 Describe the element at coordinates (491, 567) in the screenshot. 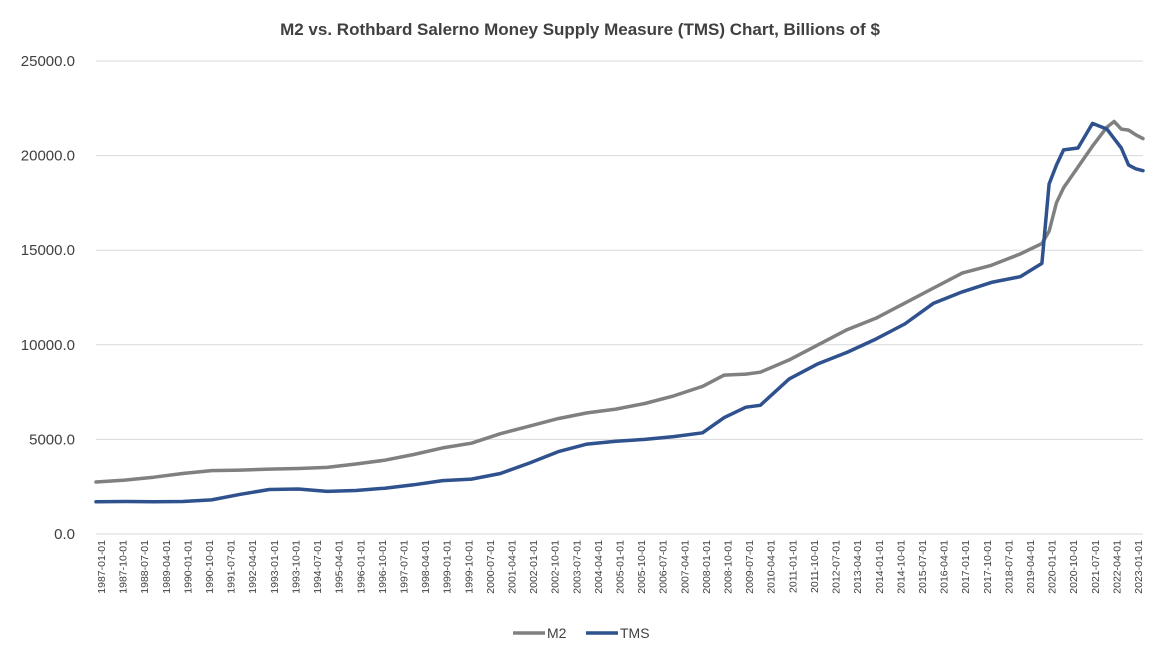

I see `x-tick-label: 2000-07-01` at that location.